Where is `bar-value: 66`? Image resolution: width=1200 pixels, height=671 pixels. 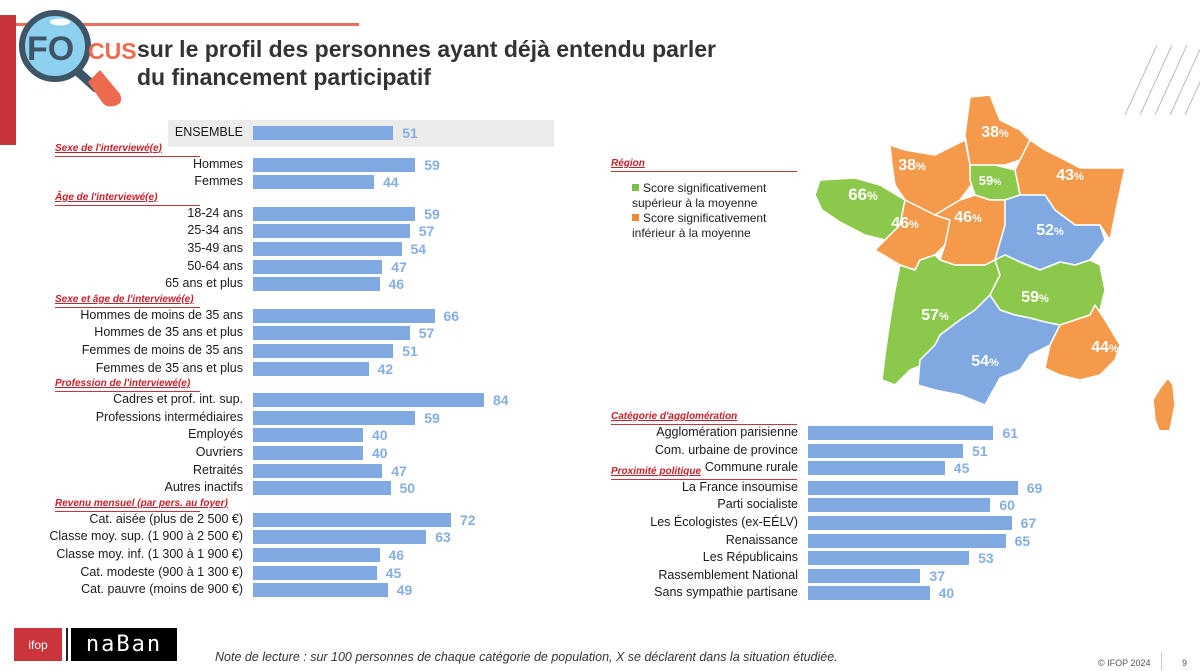
bar-value: 66 is located at coordinates (451, 315).